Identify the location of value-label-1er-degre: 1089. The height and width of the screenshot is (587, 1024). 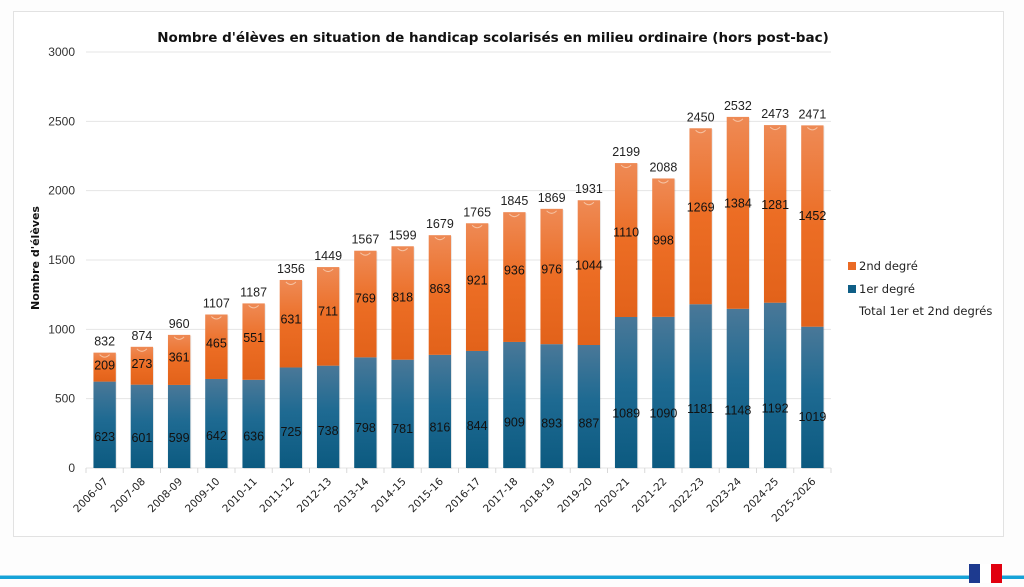
(626, 414).